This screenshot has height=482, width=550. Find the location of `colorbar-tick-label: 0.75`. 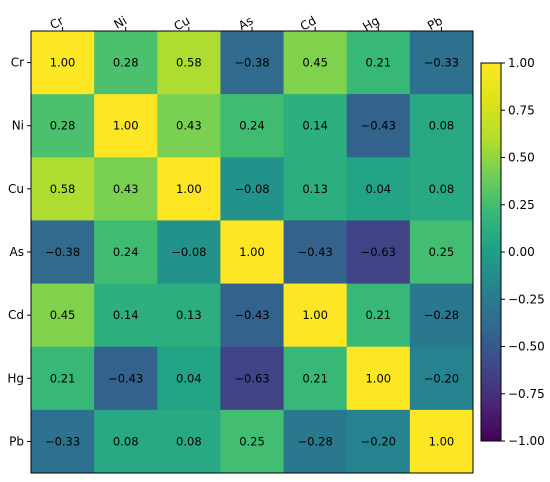

colorbar-tick-label: 0.75 is located at coordinates (521, 110).